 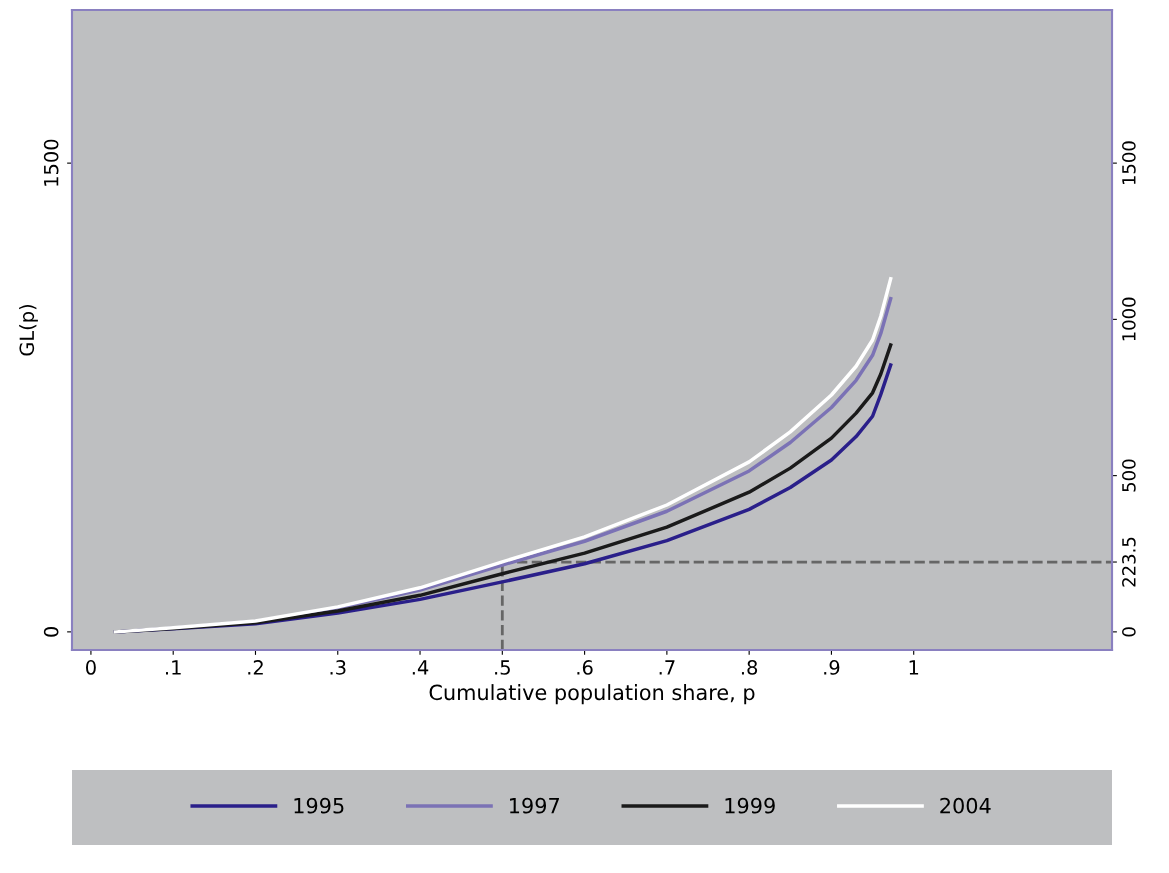 I want to click on y2-tick-label: 223.5, so click(x=1129, y=562).